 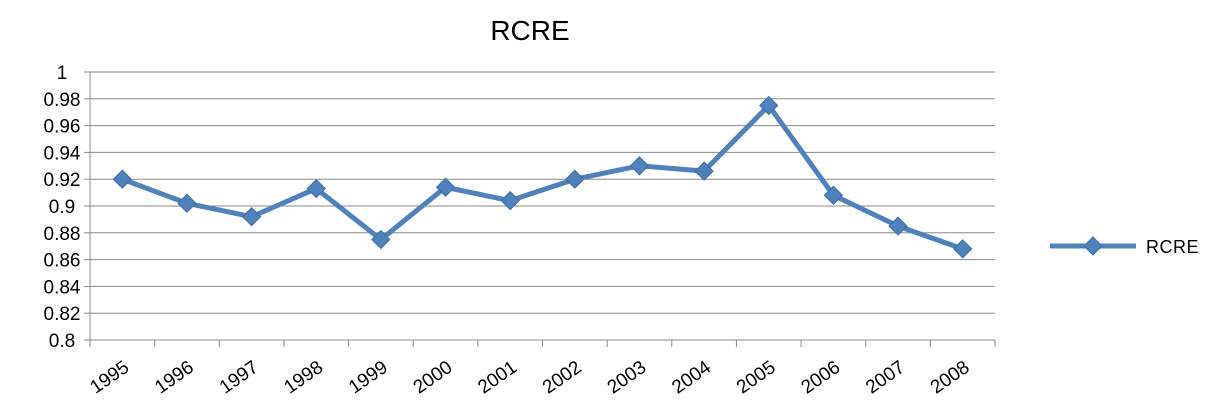 I want to click on legend-marker, so click(x=1093, y=246).